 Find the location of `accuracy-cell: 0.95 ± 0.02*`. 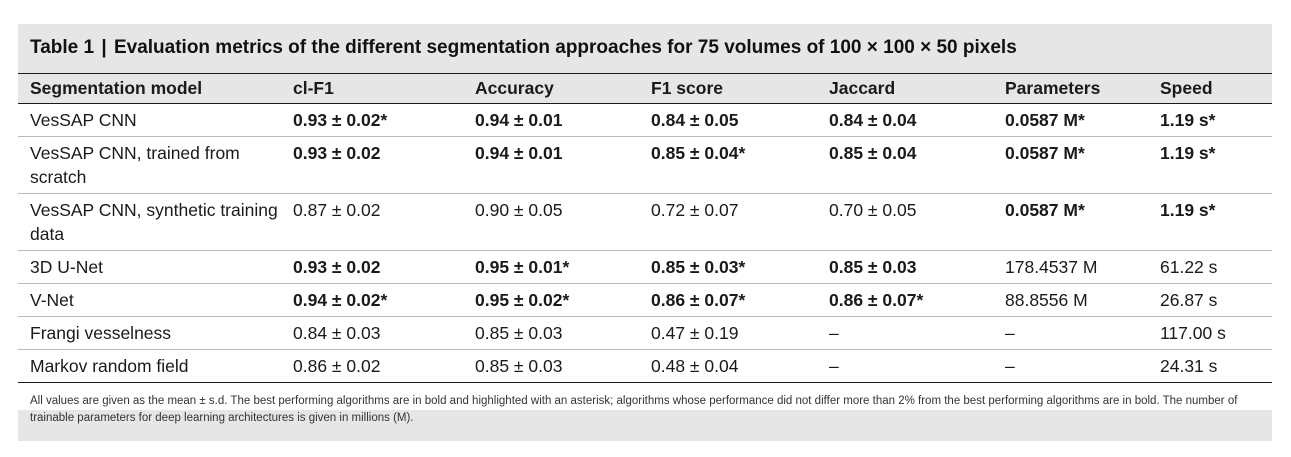

accuracy-cell: 0.95 ± 0.02* is located at coordinates (551, 300).